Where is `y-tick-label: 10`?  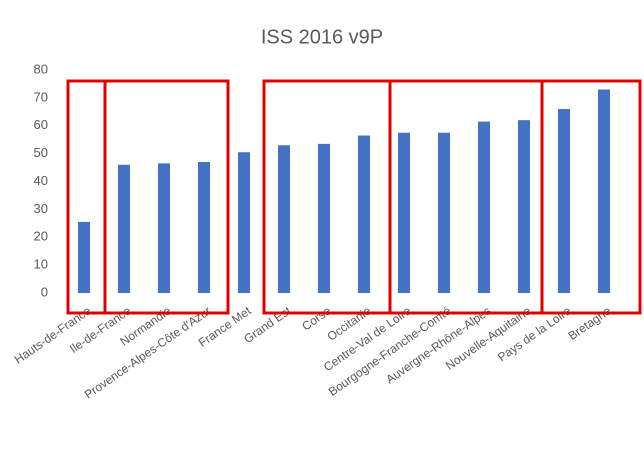 y-tick-label: 10 is located at coordinates (41, 264).